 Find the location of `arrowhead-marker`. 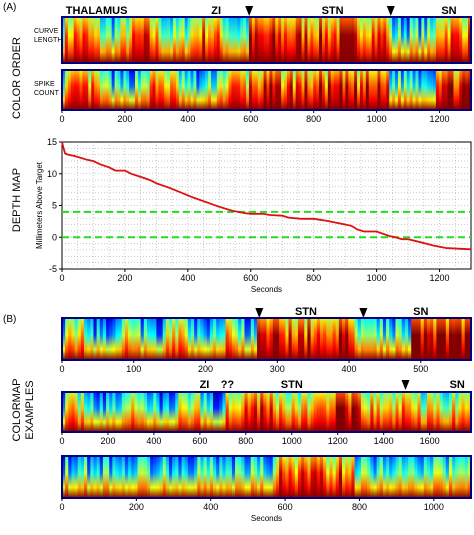

arrowhead-marker is located at coordinates (363, 313).